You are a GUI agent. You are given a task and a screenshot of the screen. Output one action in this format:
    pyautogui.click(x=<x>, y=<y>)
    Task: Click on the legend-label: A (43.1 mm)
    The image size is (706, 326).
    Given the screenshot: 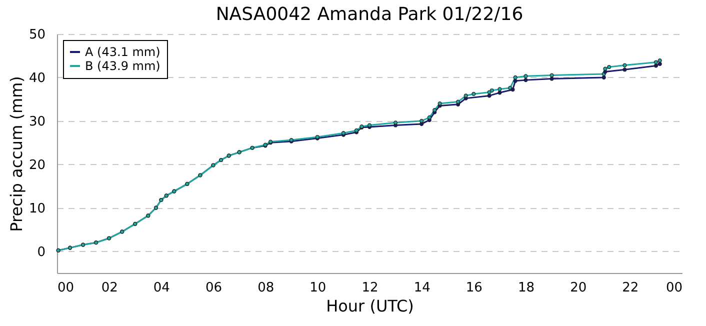 What is the action you would take?
    pyautogui.click(x=122, y=52)
    